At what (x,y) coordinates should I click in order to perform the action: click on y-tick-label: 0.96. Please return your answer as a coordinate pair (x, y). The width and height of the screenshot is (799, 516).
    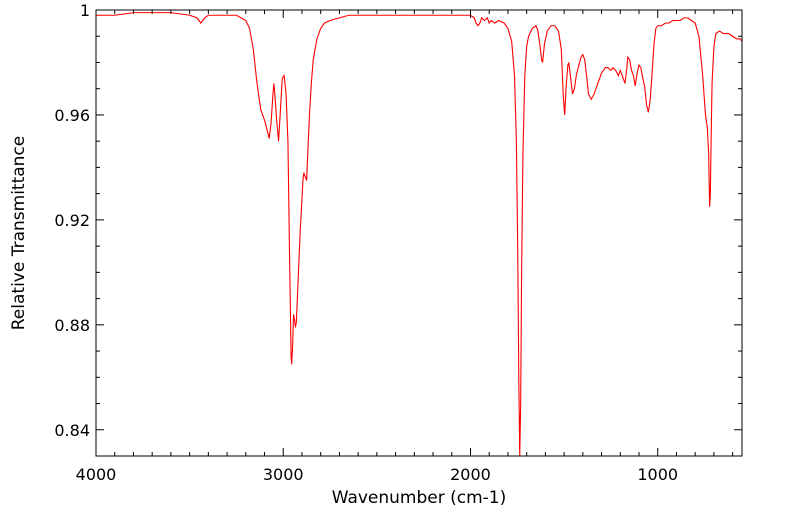
    Looking at the image, I should click on (72, 115).